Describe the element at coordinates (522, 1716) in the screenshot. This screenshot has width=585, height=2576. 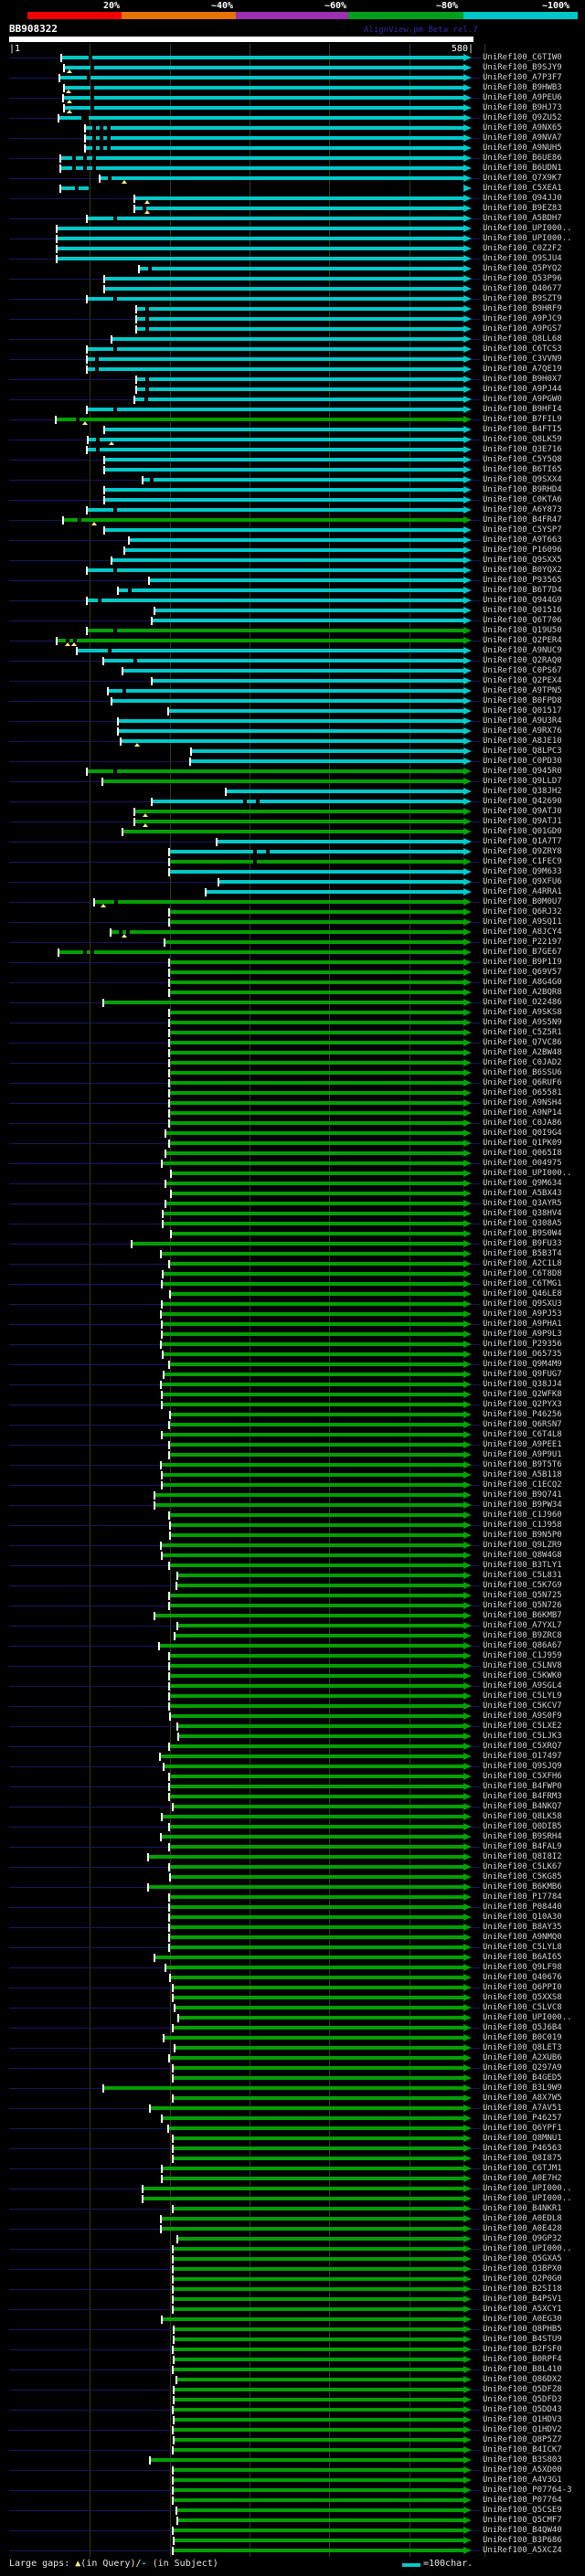
I see `hit-label: UniRef100_A9S0F9` at that location.